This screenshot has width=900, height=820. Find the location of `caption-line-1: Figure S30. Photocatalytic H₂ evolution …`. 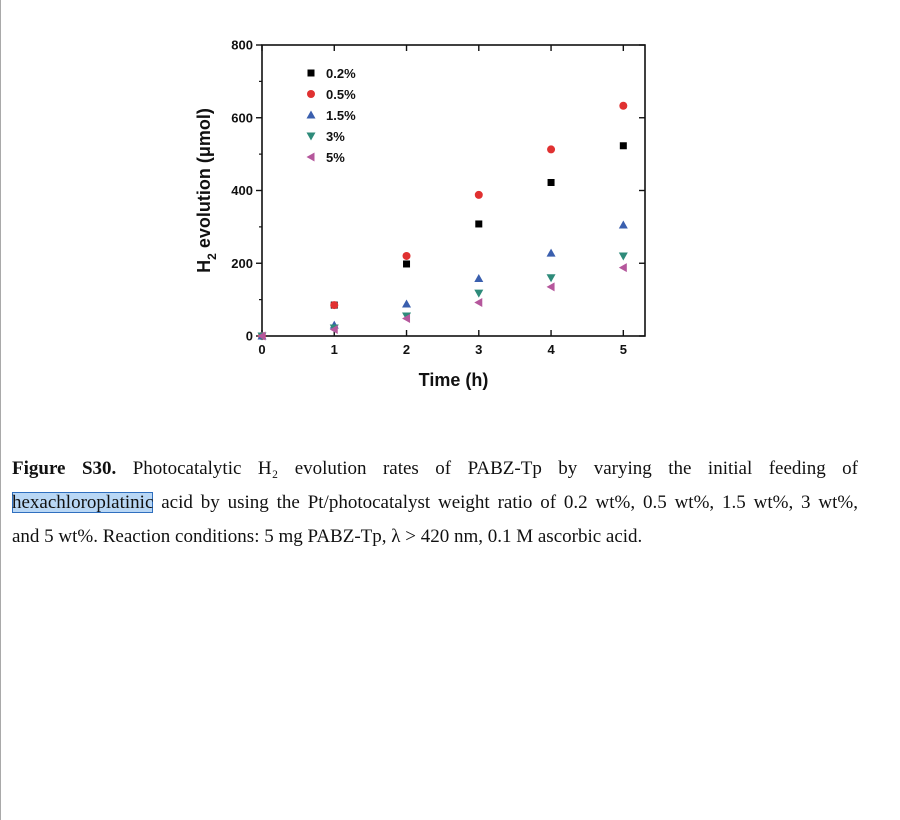

caption-line-1: Figure S30. Photocatalytic H₂ evolution … is located at coordinates (435, 469).